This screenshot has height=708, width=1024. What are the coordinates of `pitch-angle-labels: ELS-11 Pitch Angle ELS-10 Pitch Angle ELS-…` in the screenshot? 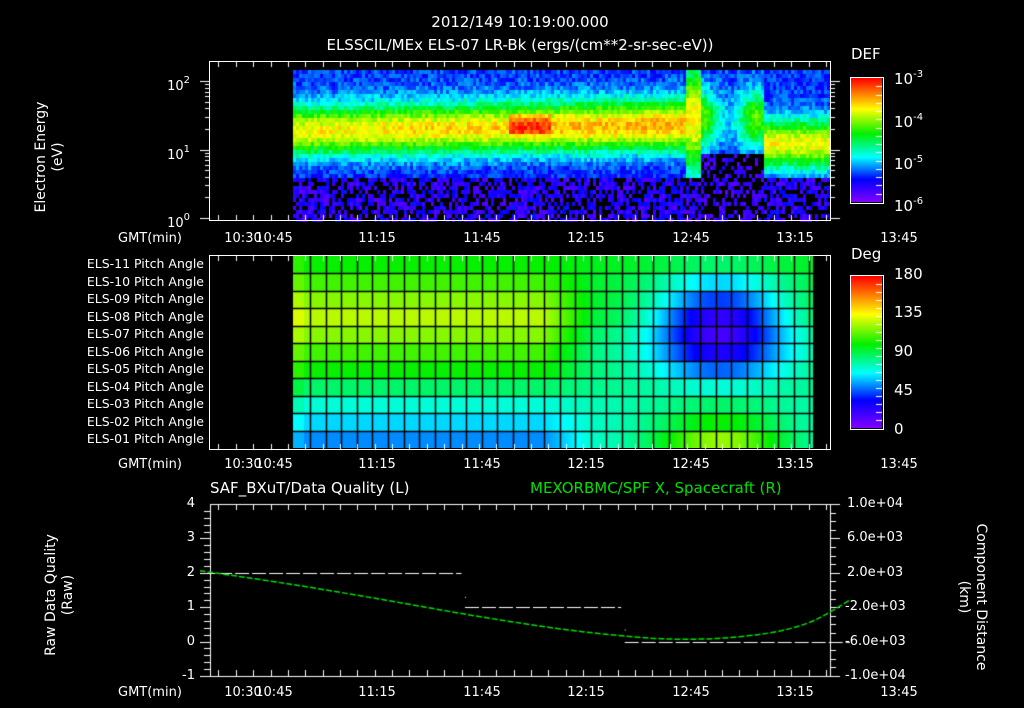 It's located at (122, 356).